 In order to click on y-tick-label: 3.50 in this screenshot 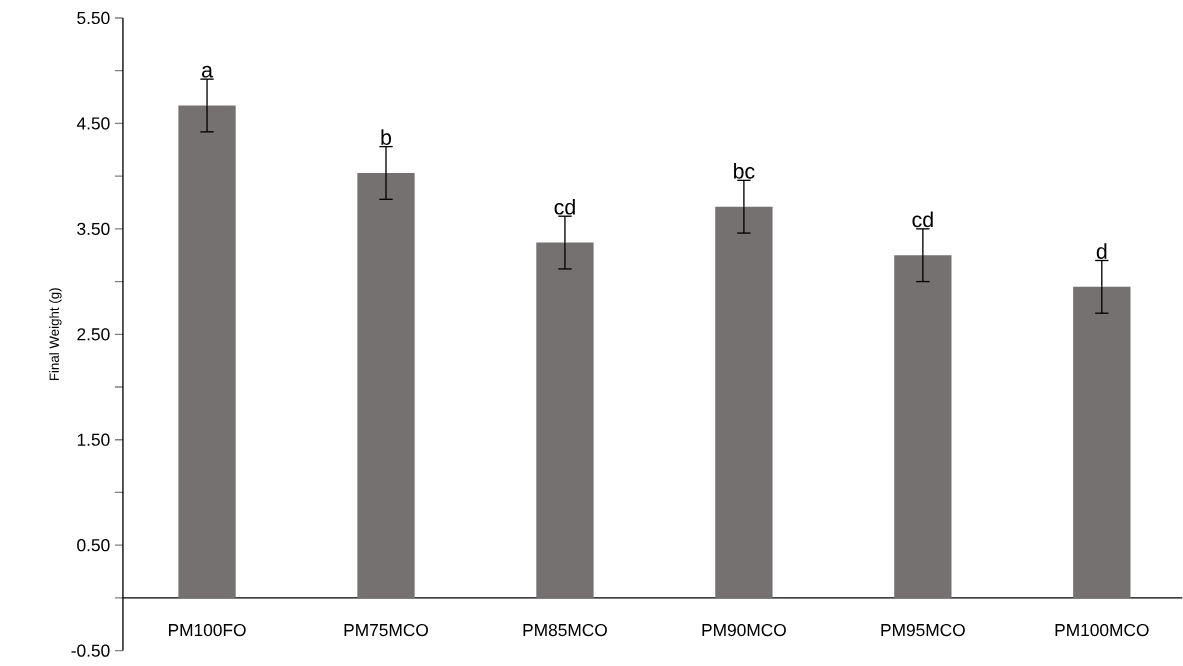, I will do `click(93, 229)`.